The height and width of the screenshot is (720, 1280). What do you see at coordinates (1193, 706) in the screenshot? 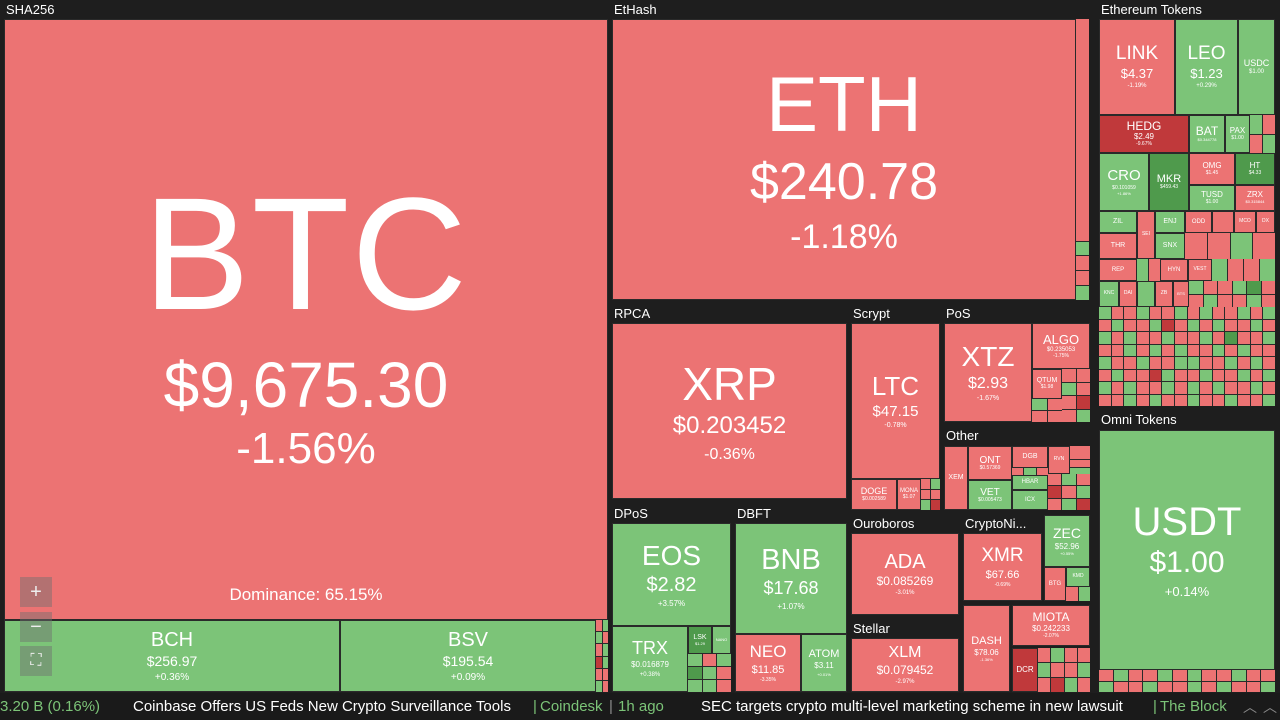
I see `news-source-2: The Block` at bounding box center [1193, 706].